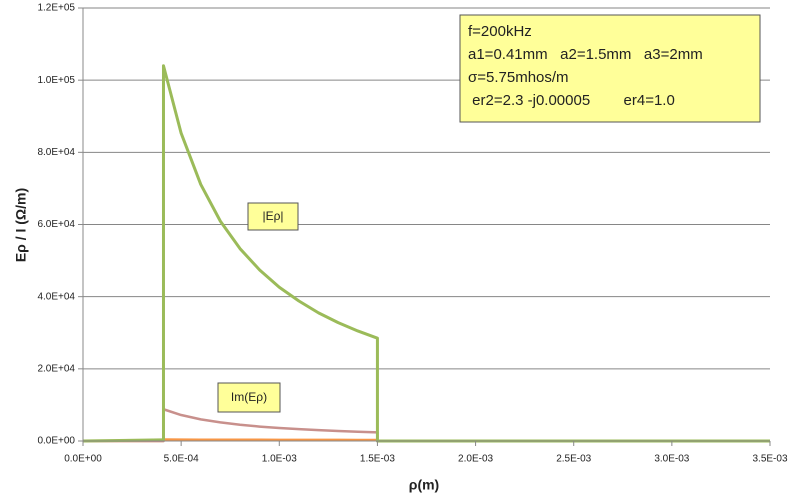 The height and width of the screenshot is (501, 795). I want to click on series-label-text: |Eρ|, so click(272, 216).